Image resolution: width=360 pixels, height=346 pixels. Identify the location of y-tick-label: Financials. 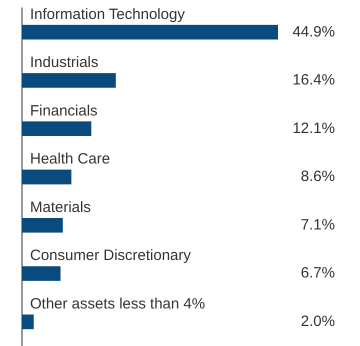
(64, 111).